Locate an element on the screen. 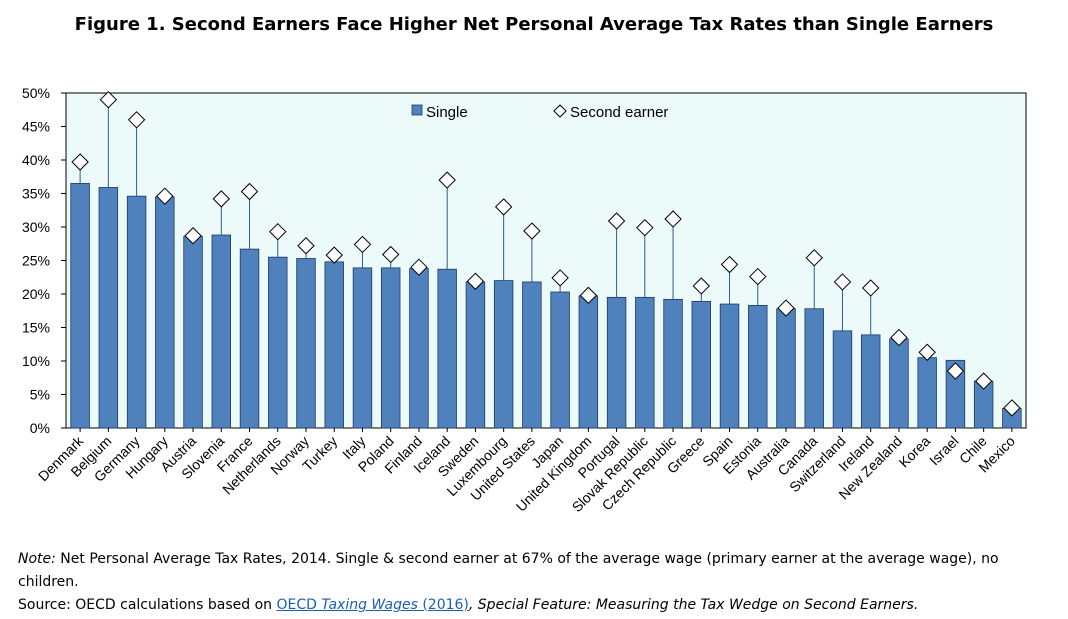 The height and width of the screenshot is (619, 1068). legend-label-single: Single is located at coordinates (447, 112).